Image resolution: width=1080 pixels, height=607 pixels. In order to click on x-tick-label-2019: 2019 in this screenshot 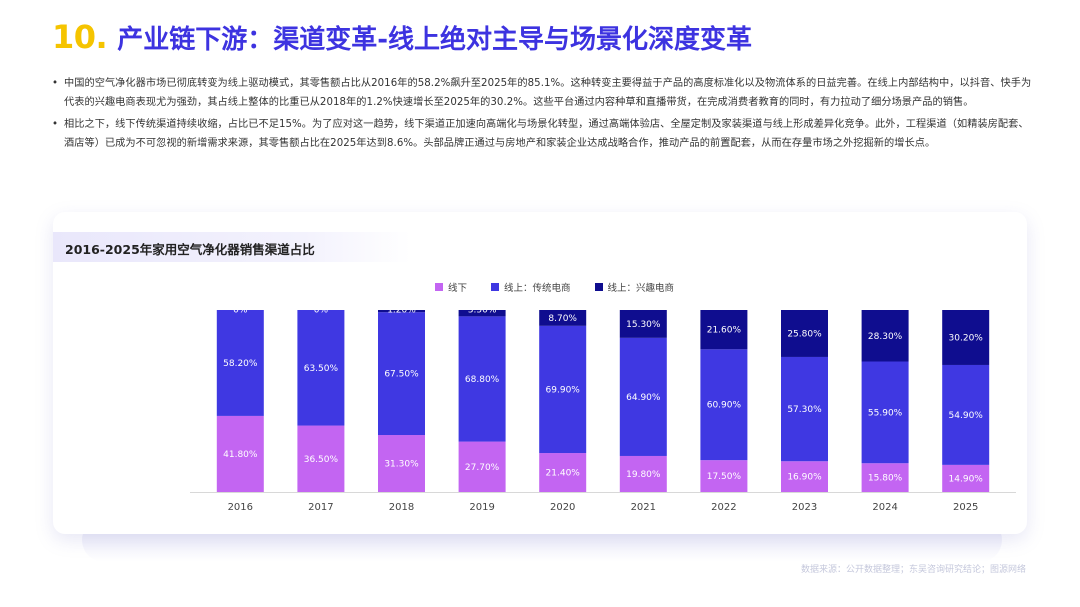, I will do `click(481, 507)`.